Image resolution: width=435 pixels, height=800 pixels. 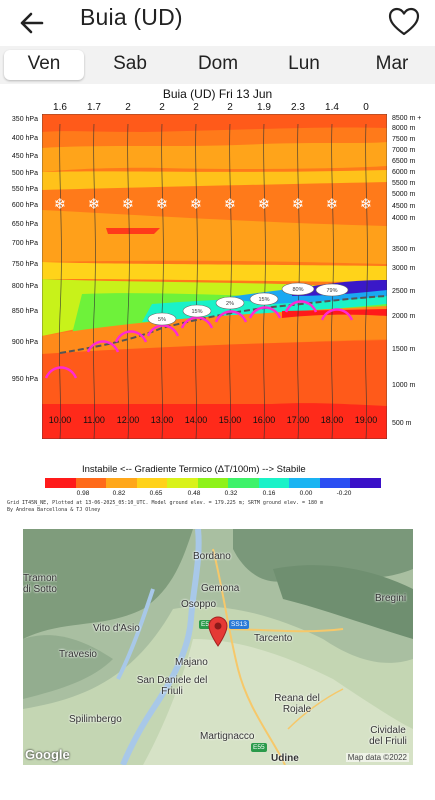 What do you see at coordinates (297, 704) in the screenshot?
I see `map-place-label: Reana del Rojale` at bounding box center [297, 704].